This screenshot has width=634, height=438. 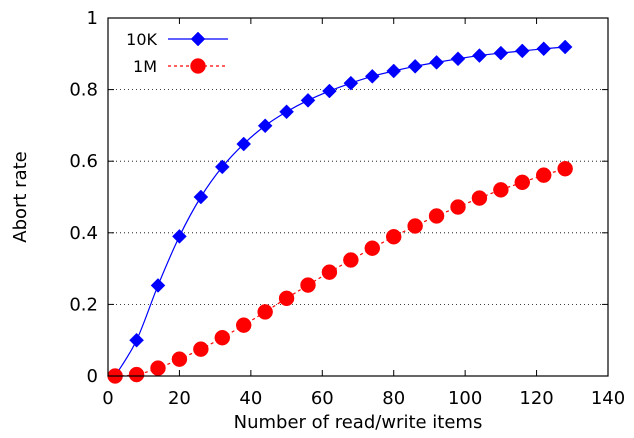 What do you see at coordinates (83, 304) in the screenshot?
I see `y-tick-label: 0.2` at bounding box center [83, 304].